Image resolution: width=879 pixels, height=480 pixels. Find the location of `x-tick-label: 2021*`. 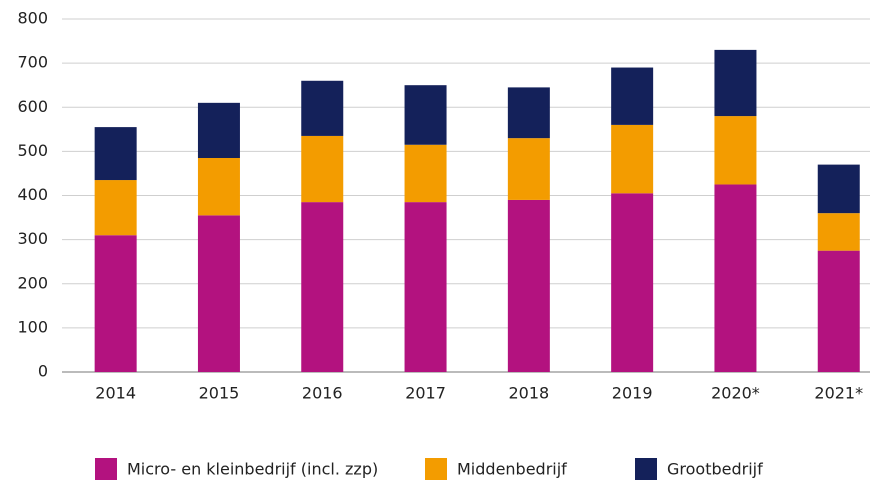

x-tick-label: 2021* is located at coordinates (838, 393).